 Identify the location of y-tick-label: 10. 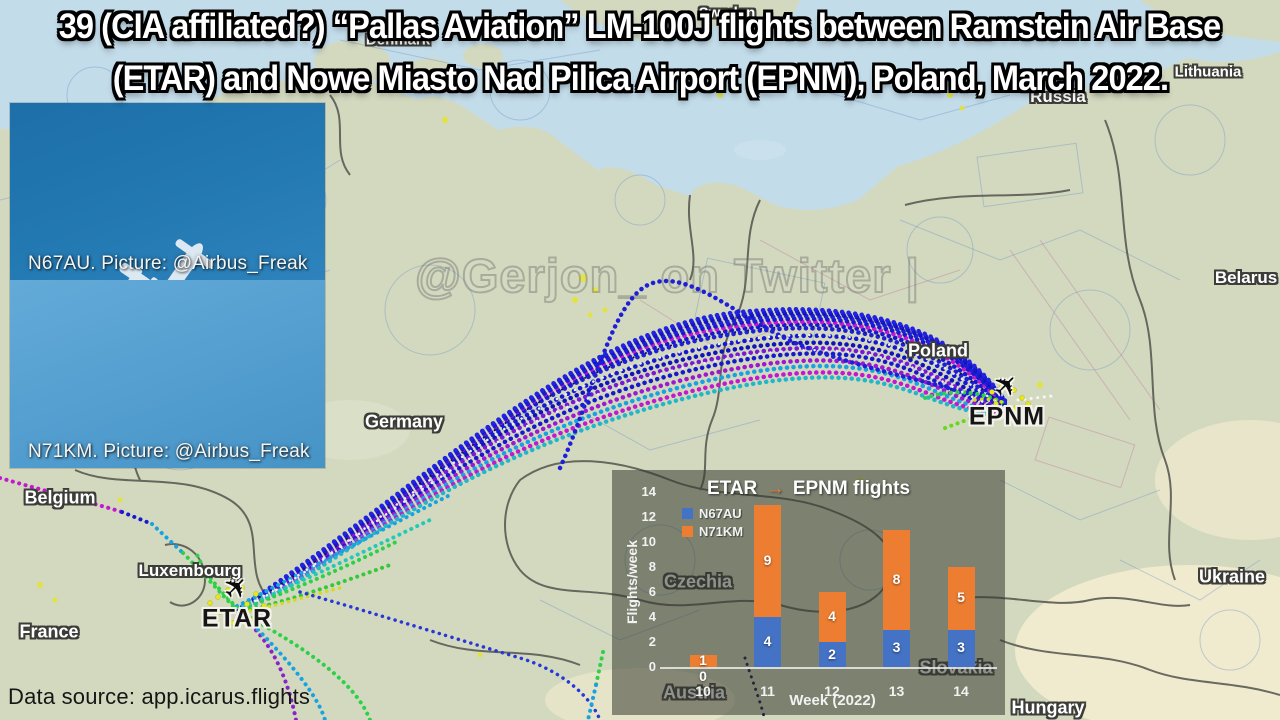
(648, 541).